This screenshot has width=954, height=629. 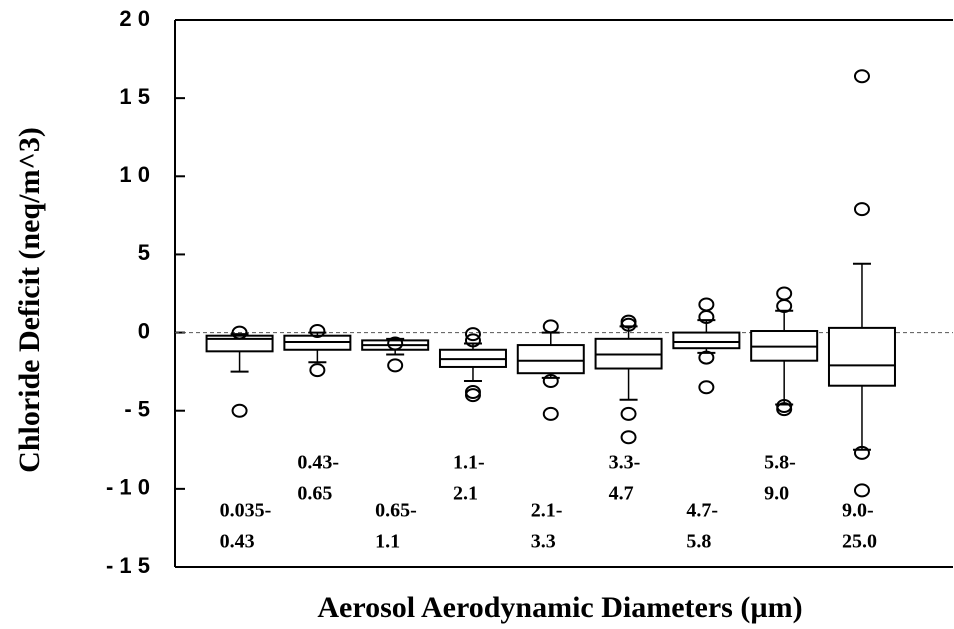 What do you see at coordinates (702, 511) in the screenshot?
I see `x-tick-label: 4.7-` at bounding box center [702, 511].